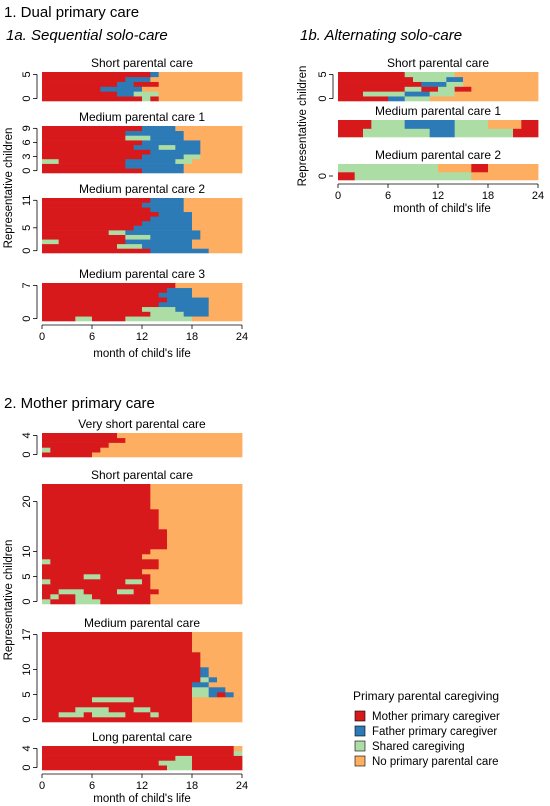 The image size is (550, 806). Describe the element at coordinates (138, 749) in the screenshot. I see `seq-p2d-row4-seg0-mother` at that location.